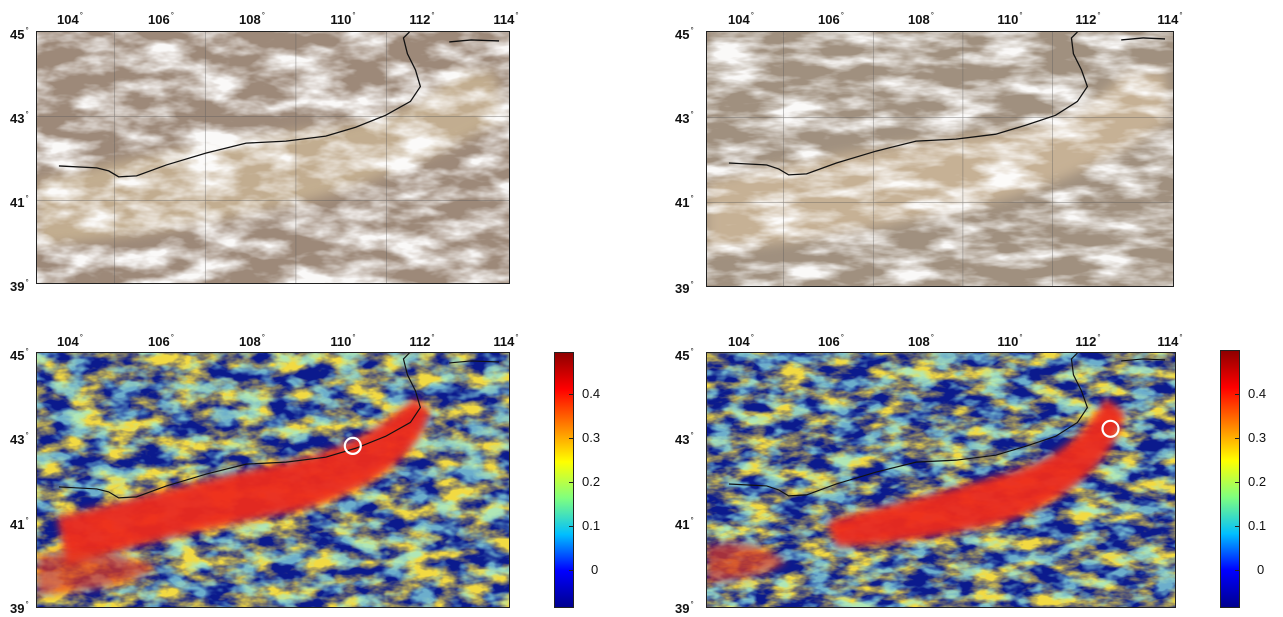  I want to click on marker-layer-right, so click(1110, 428).